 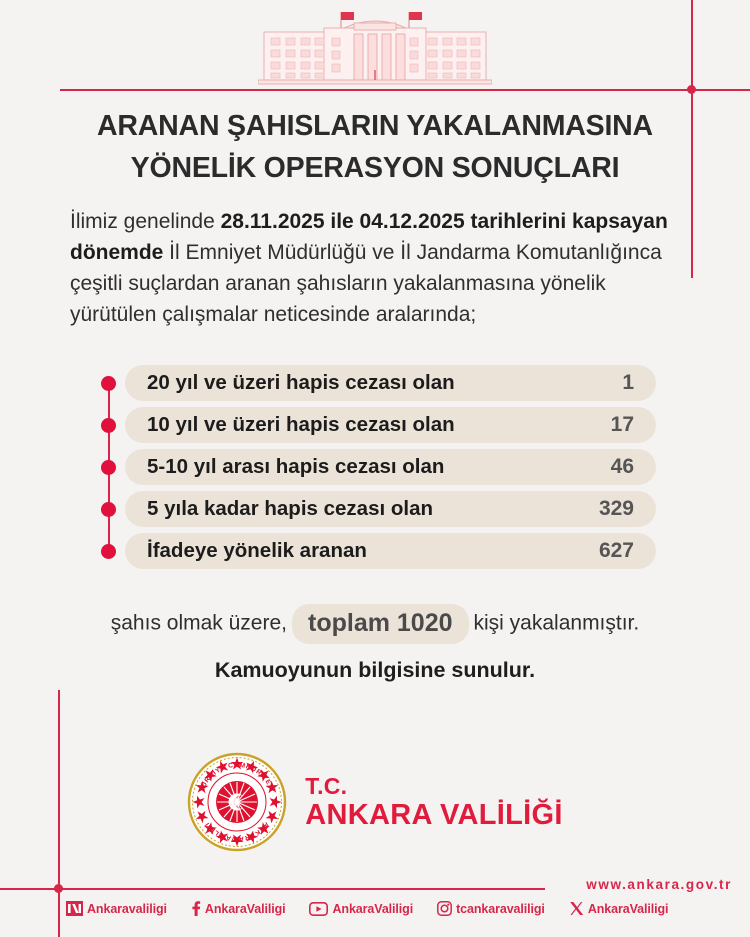 I want to click on government-building-icon, so click(x=375, y=46).